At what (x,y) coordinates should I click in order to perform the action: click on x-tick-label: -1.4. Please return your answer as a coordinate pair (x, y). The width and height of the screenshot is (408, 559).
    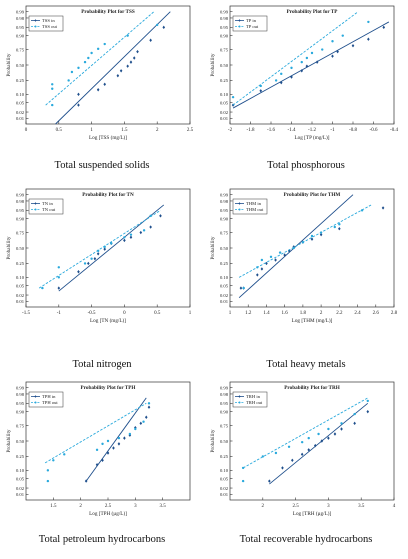
    Looking at the image, I should click on (292, 130).